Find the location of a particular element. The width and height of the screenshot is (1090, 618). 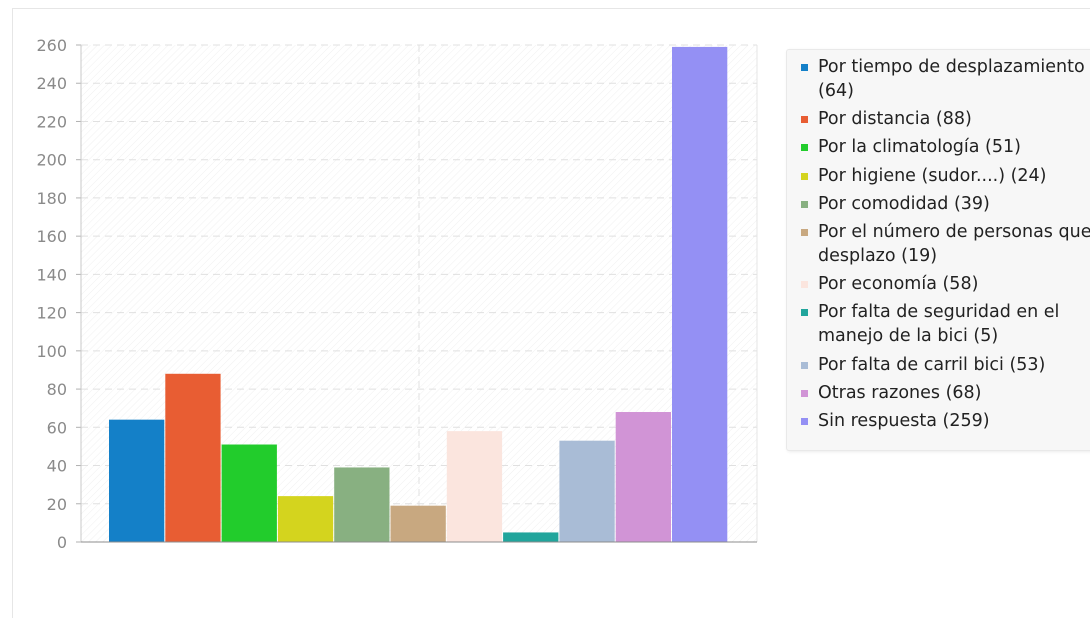

y-tick-label: 180 is located at coordinates (51, 198).